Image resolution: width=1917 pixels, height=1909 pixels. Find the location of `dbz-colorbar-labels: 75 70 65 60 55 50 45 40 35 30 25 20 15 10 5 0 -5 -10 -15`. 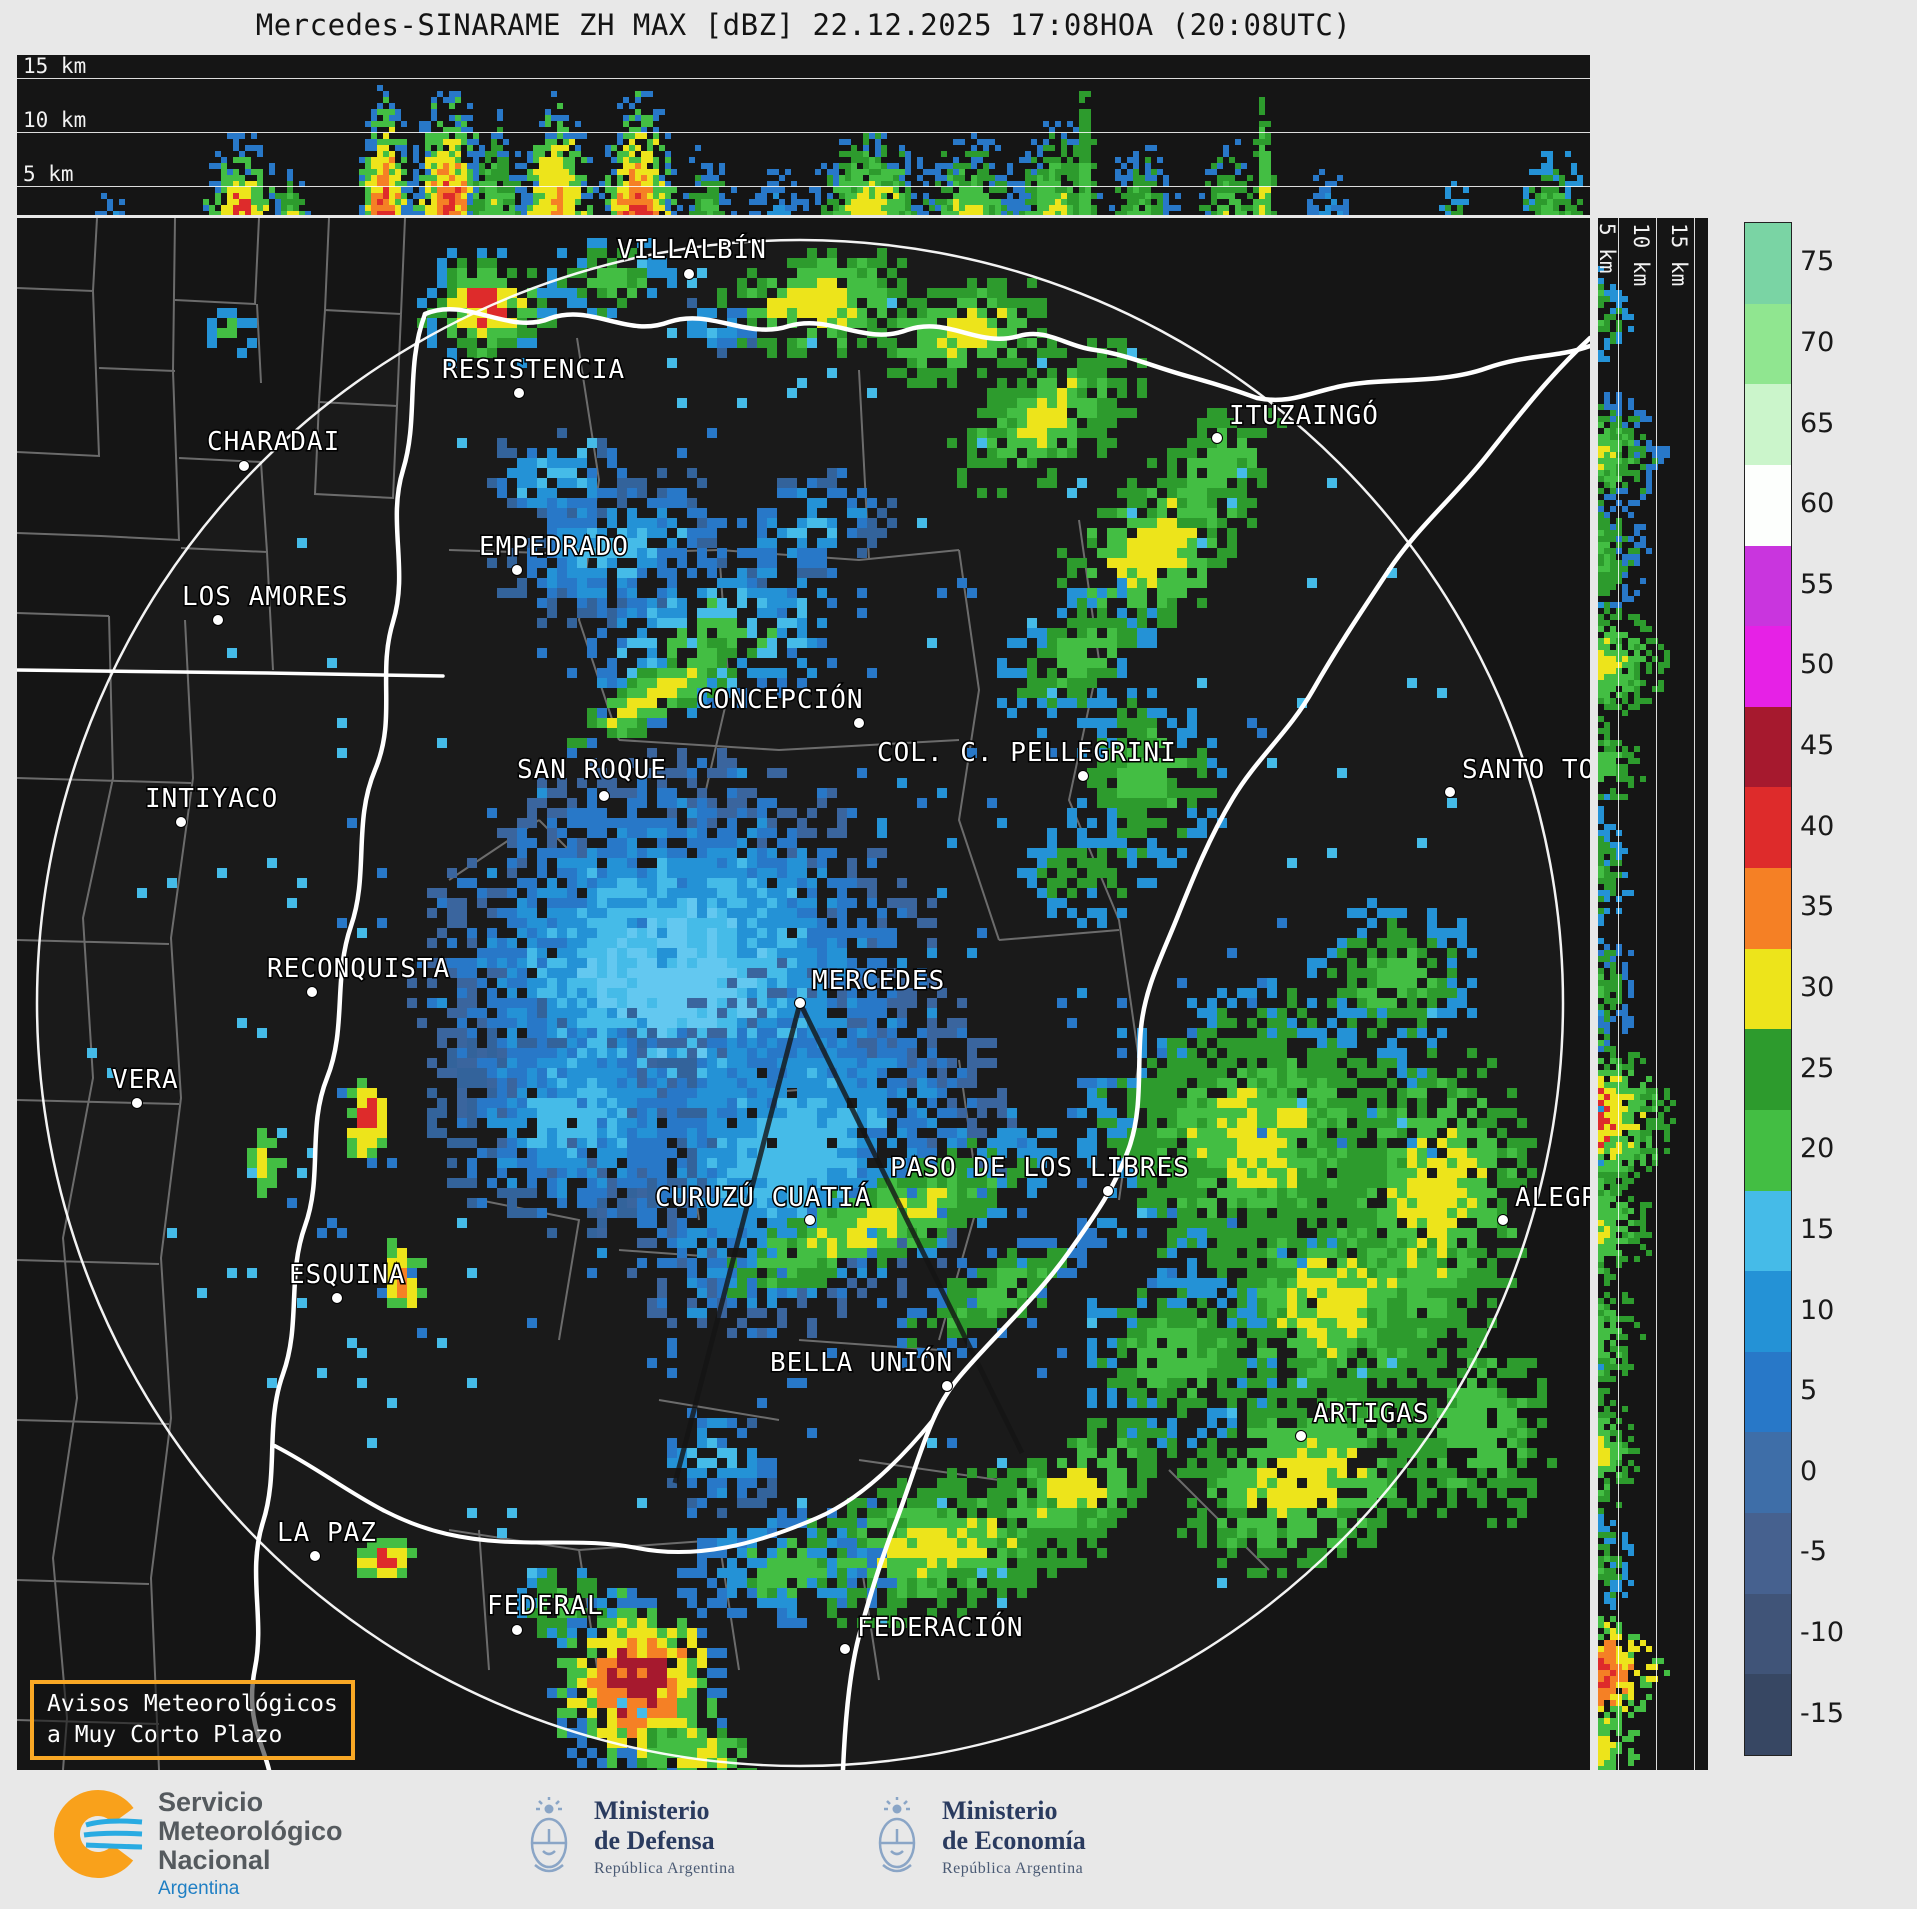

dbz-colorbar-labels: 75 70 65 60 55 50 45 40 35 30 25 20 15 10 5 0 -5 -10 -15 is located at coordinates (1850, 988).